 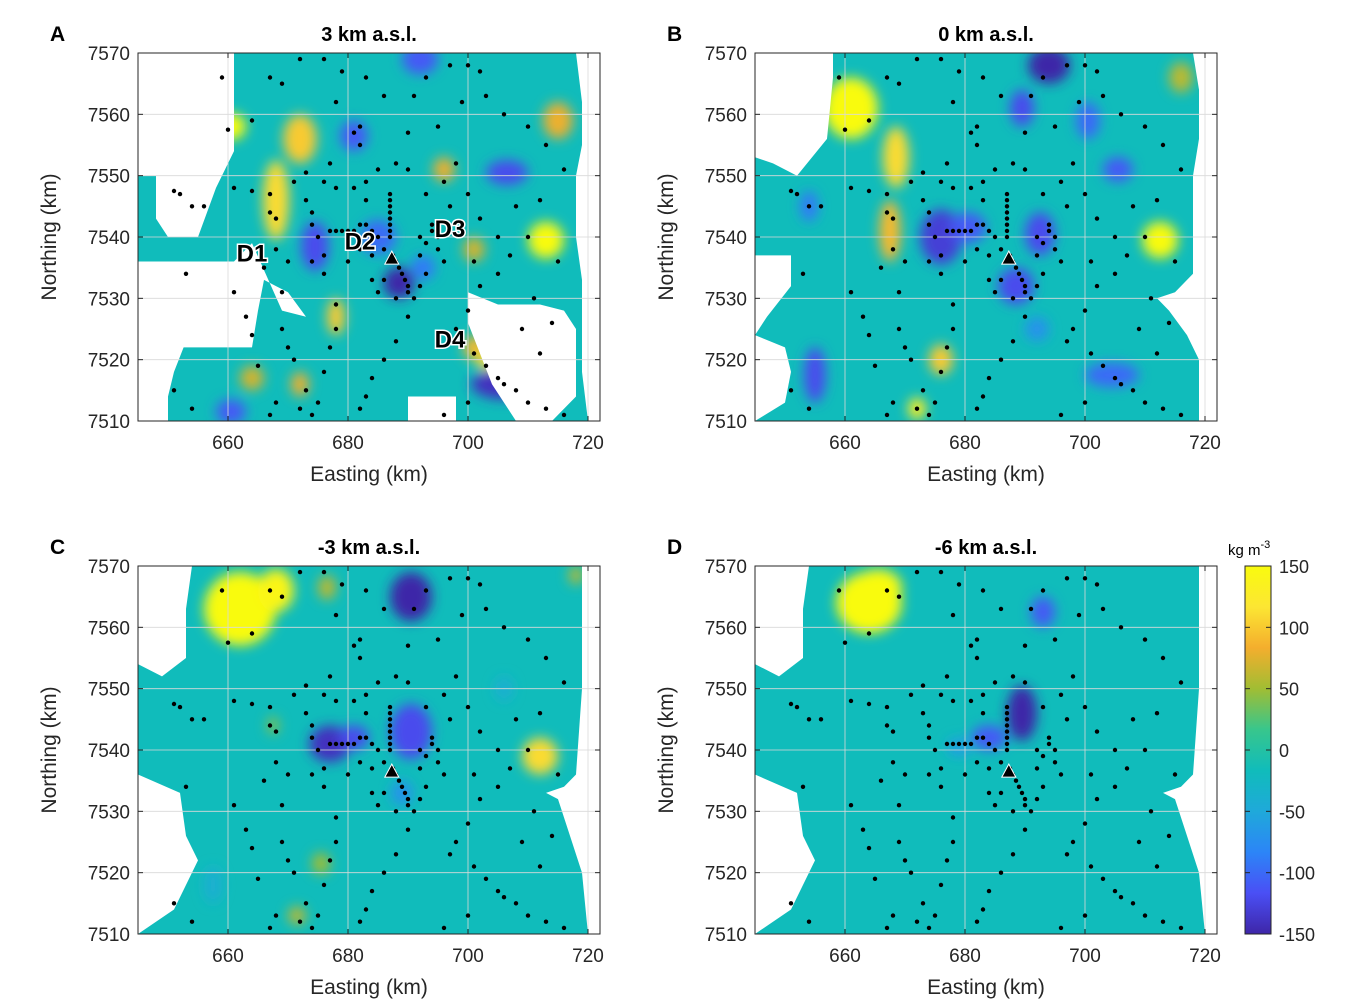 I want to click on no-data-region, so click(x=1187, y=237).